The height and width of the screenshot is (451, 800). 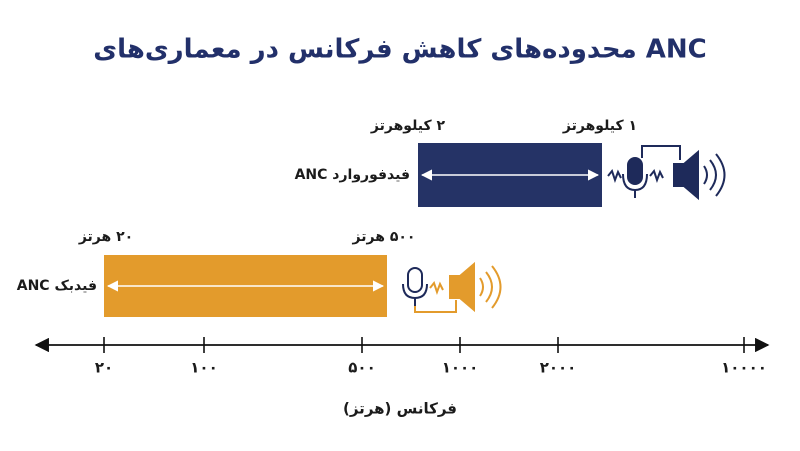 I want to click on tick-label: ۲۰, so click(x=104, y=368).